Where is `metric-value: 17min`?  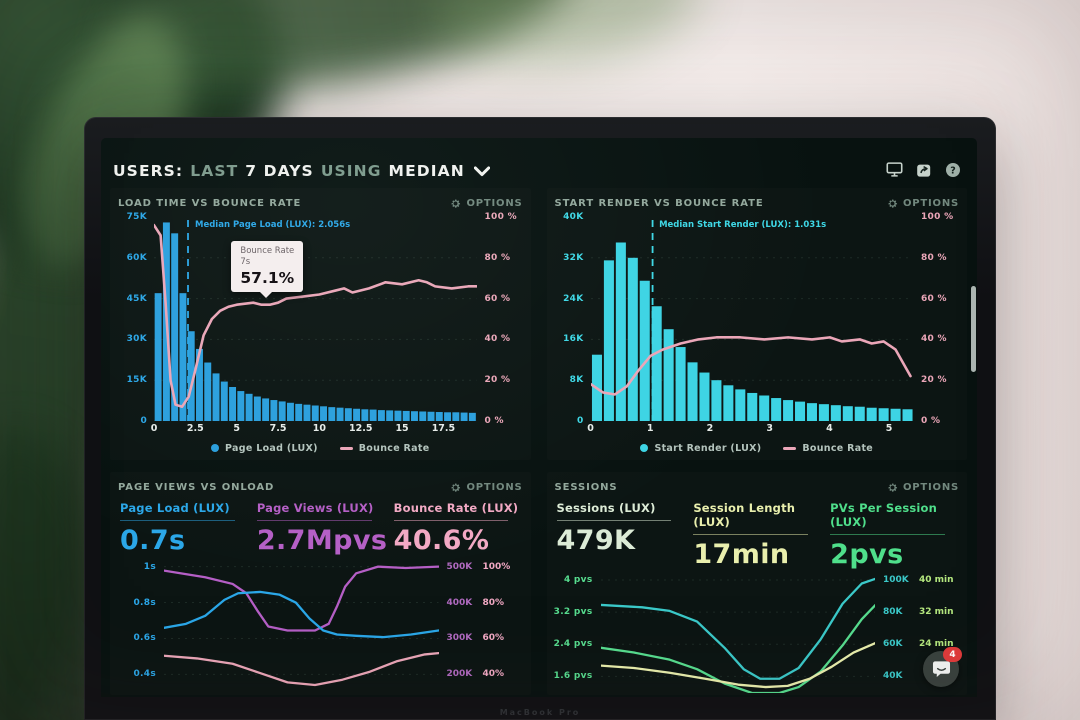 metric-value: 17min is located at coordinates (741, 554).